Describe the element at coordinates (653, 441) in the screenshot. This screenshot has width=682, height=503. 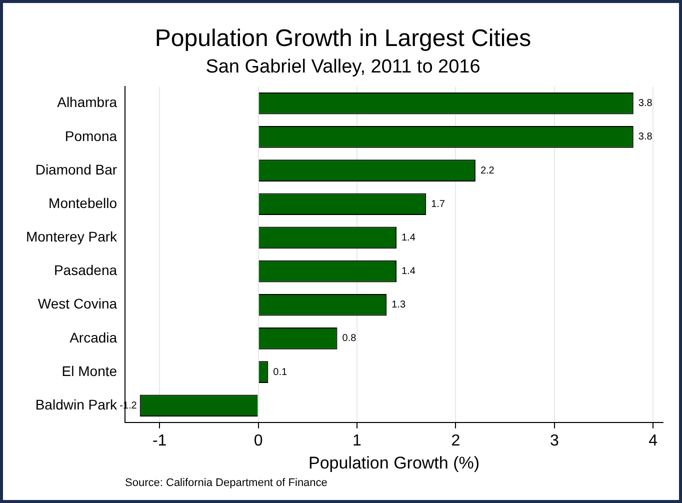
I see `x-tick-label: 4` at that location.